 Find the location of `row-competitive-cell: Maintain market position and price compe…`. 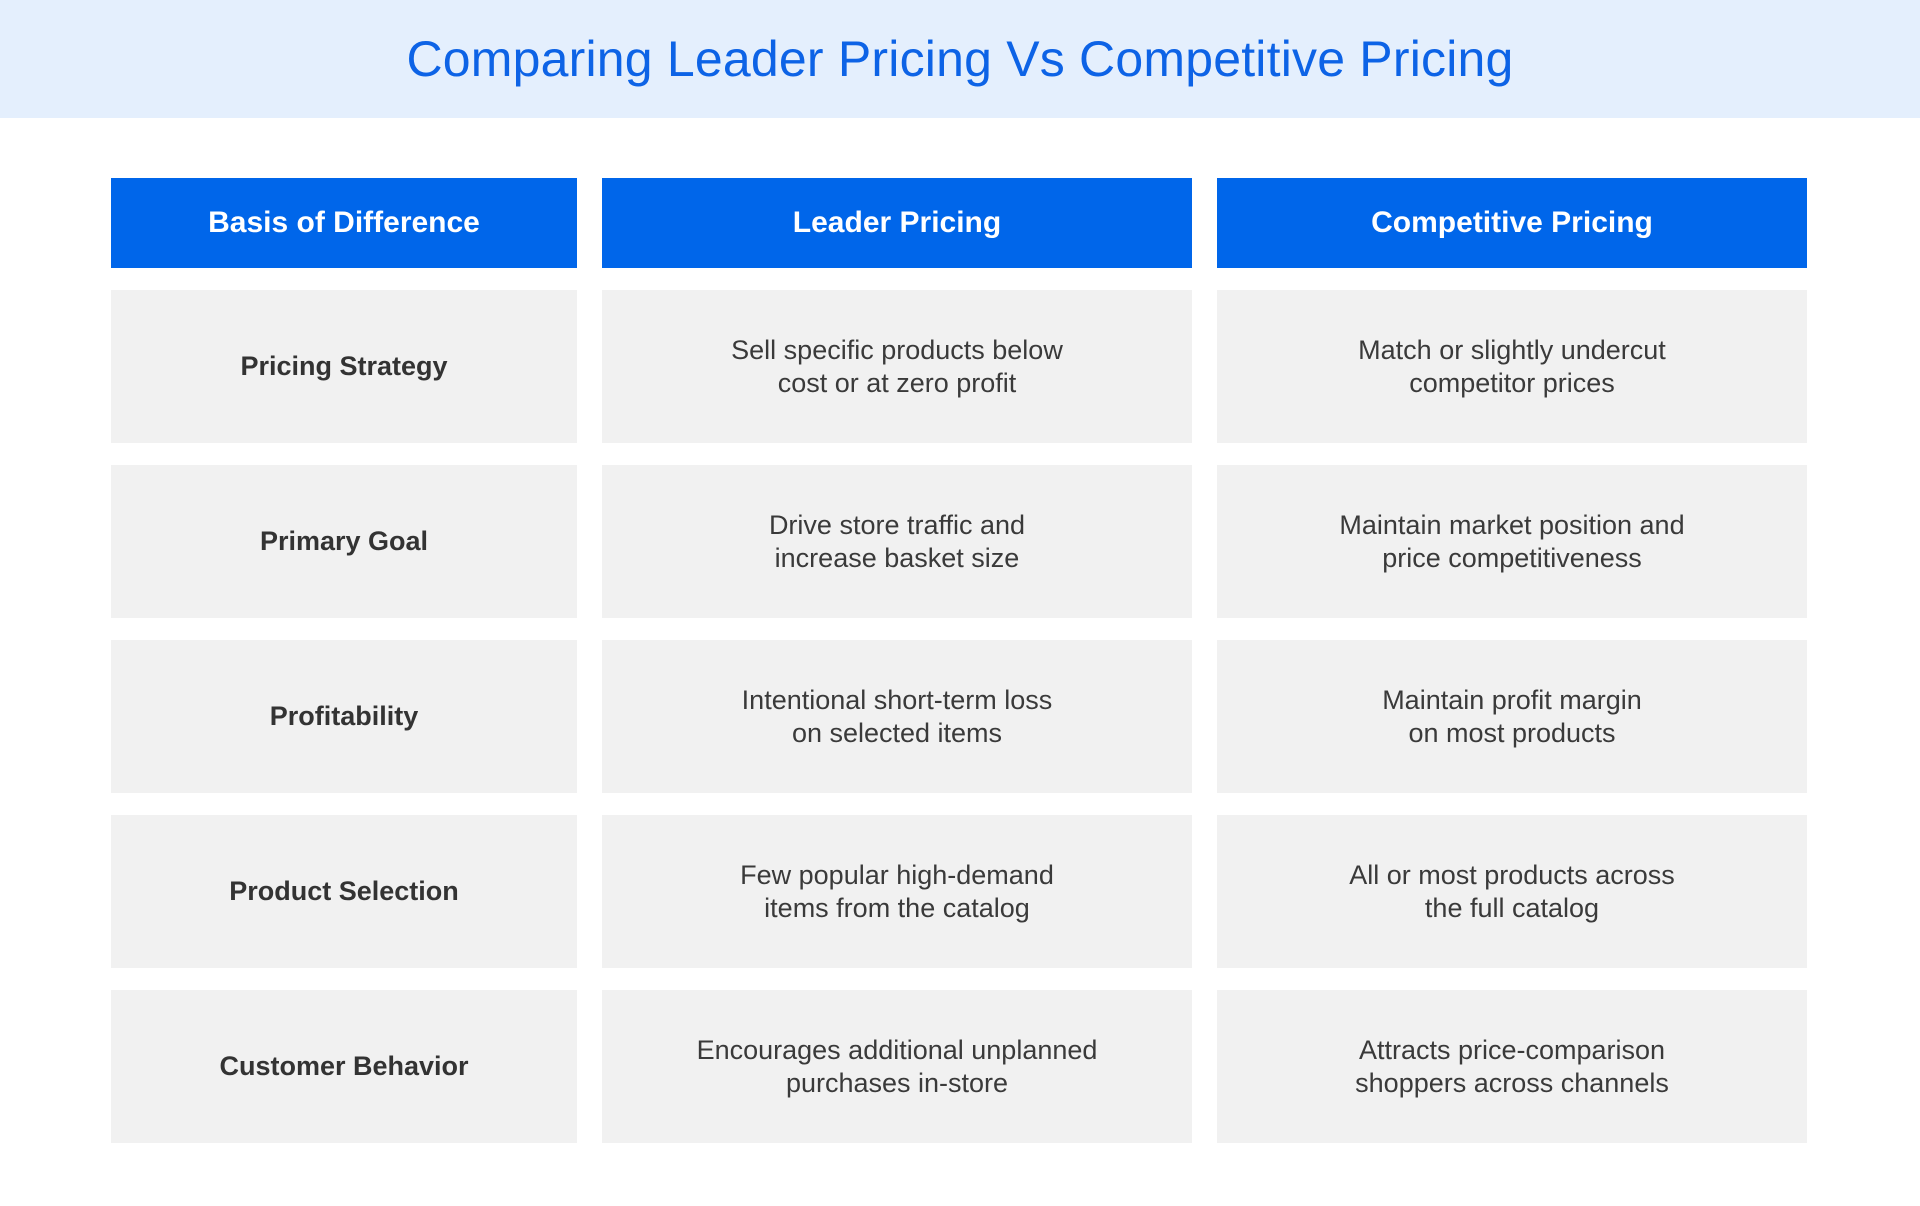

row-competitive-cell: Maintain market position and price compe… is located at coordinates (1512, 541).